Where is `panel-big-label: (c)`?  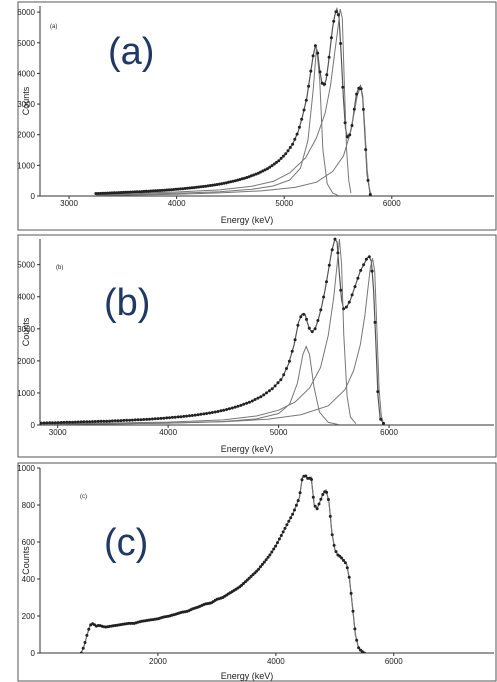 panel-big-label: (c) is located at coordinates (126, 543).